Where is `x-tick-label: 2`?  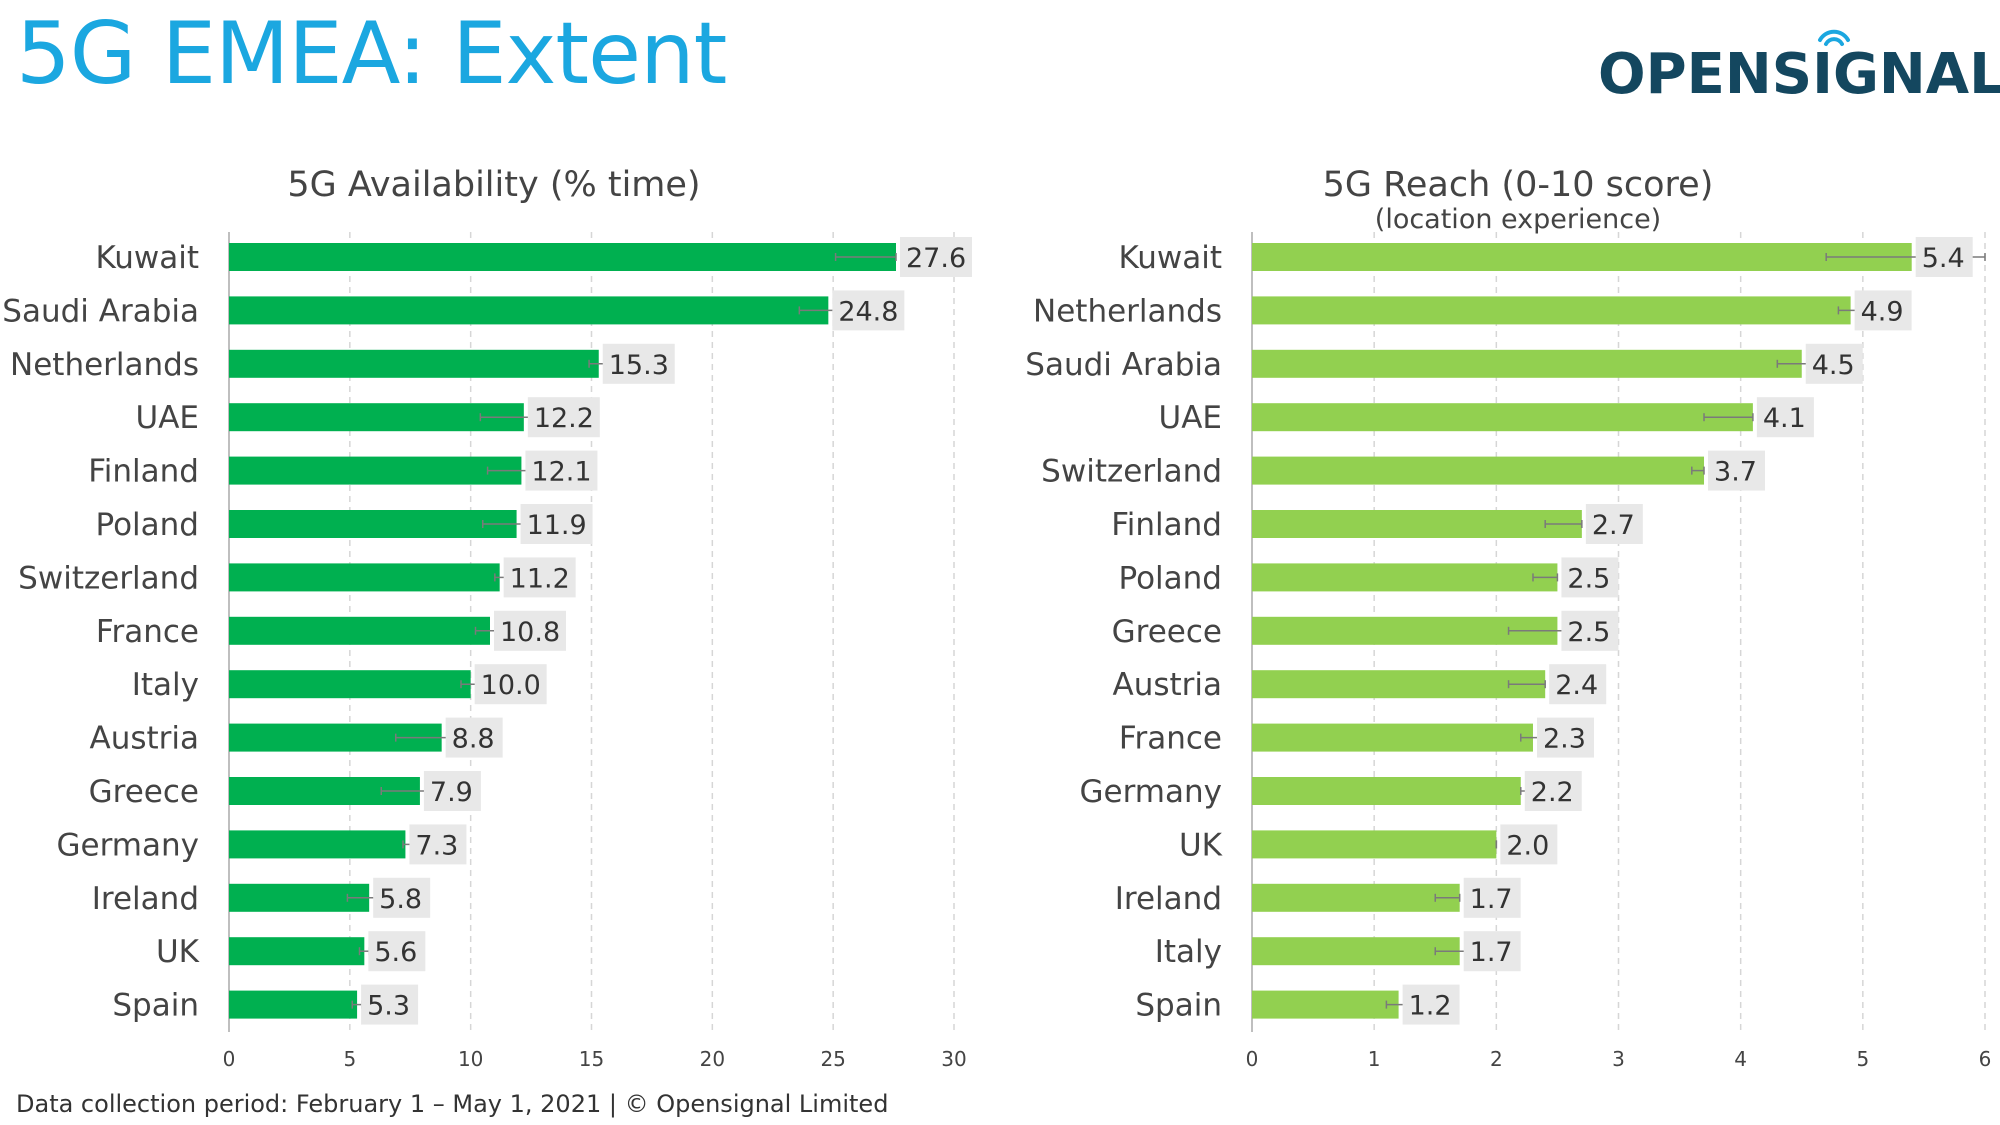
x-tick-label: 2 is located at coordinates (1496, 1059).